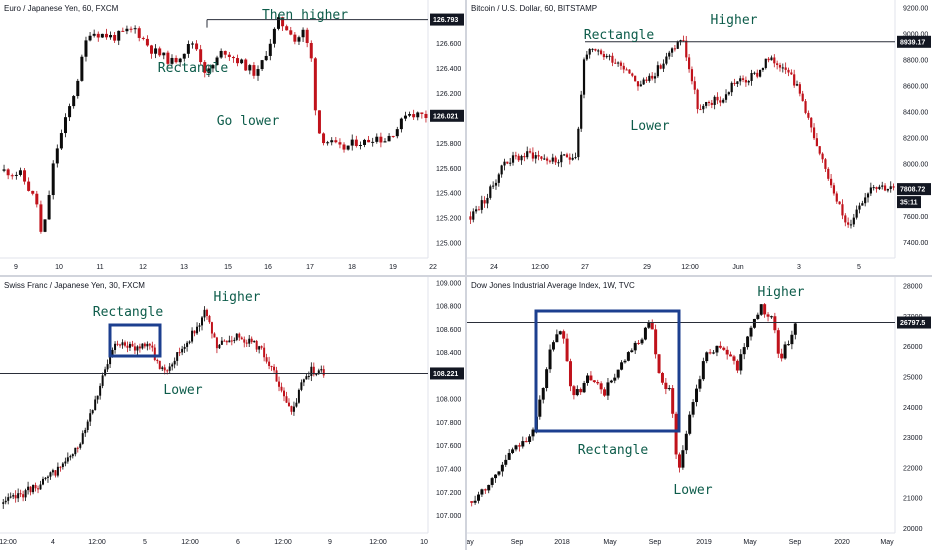 The width and height of the screenshot is (932, 550). I want to click on panel-divider-horizontal, so click(466, 276).